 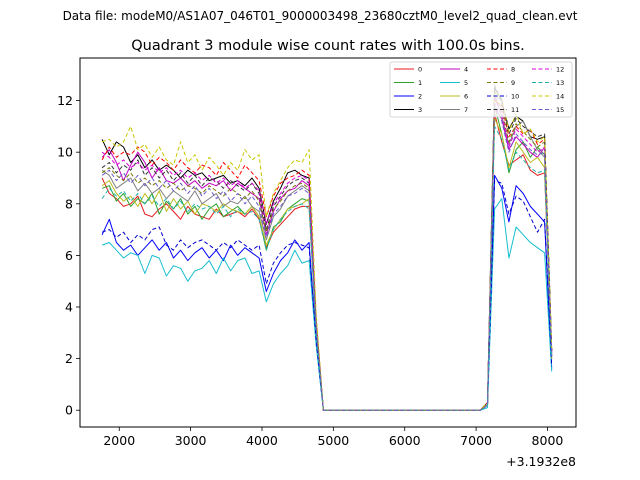 What do you see at coordinates (420, 97) in the screenshot?
I see `legend-label-2: 2` at bounding box center [420, 97].